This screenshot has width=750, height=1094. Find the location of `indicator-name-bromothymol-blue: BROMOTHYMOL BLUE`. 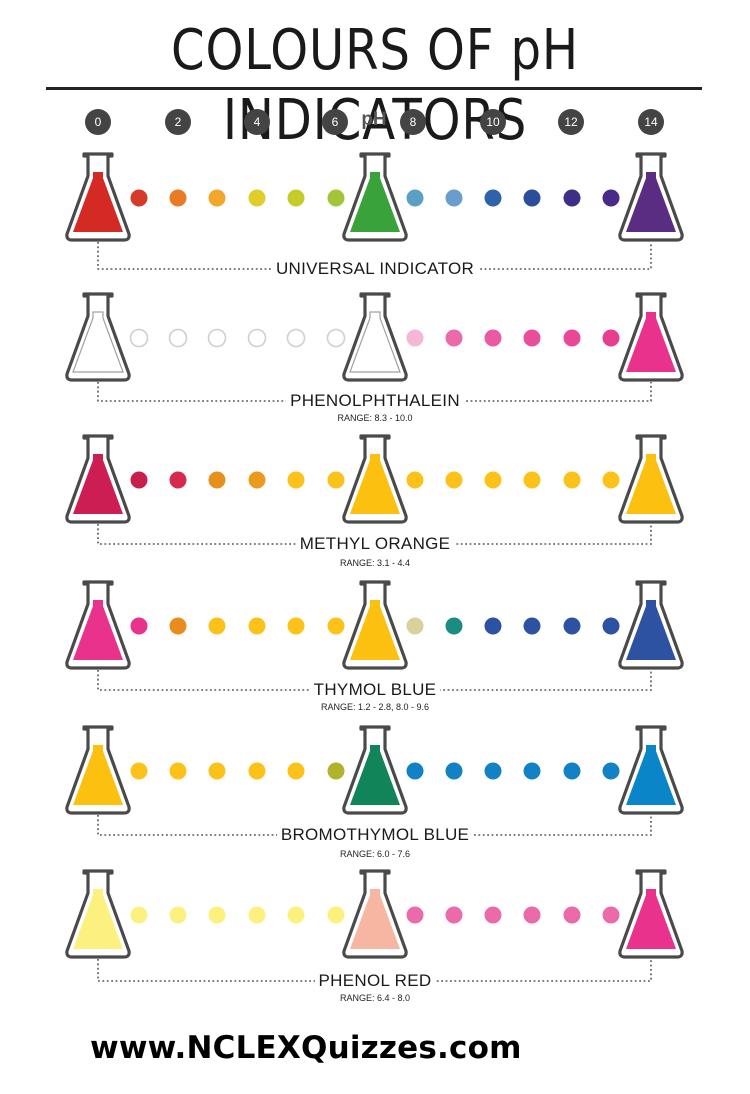

indicator-name-bromothymol-blue: BROMOTHYMOL BLUE is located at coordinates (375, 835).